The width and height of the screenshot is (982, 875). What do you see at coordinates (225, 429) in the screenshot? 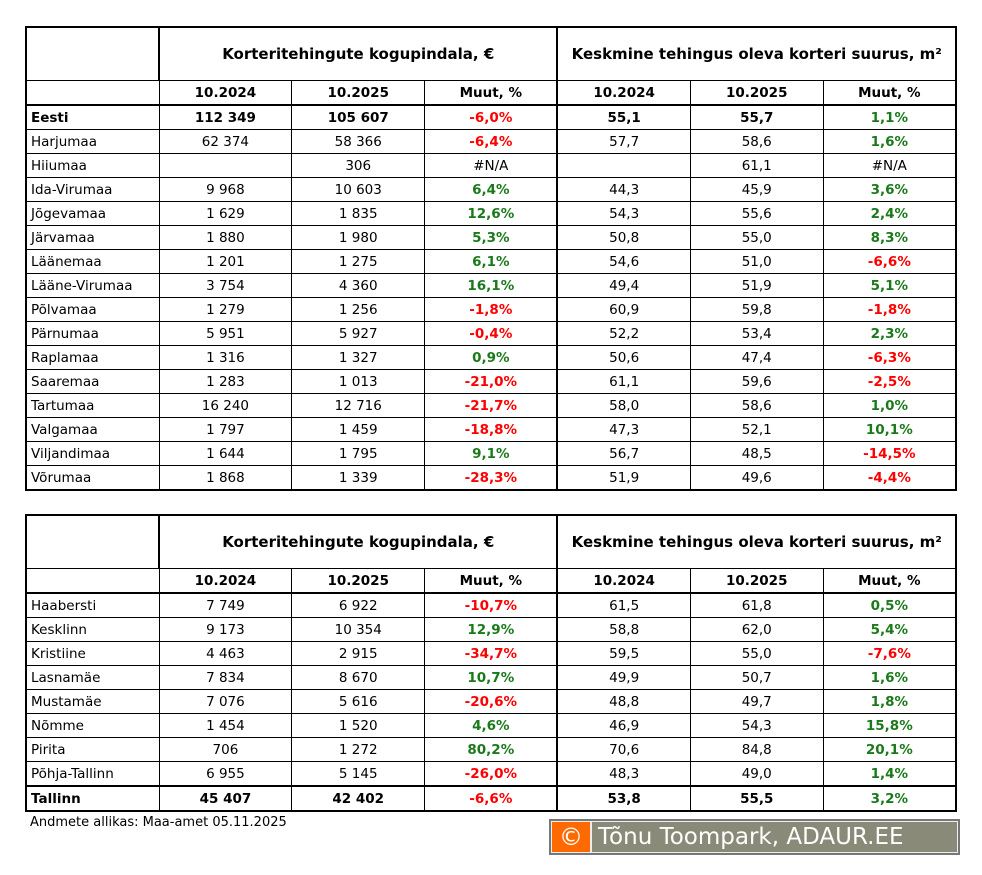
I see `value-cell: 1 797` at bounding box center [225, 429].